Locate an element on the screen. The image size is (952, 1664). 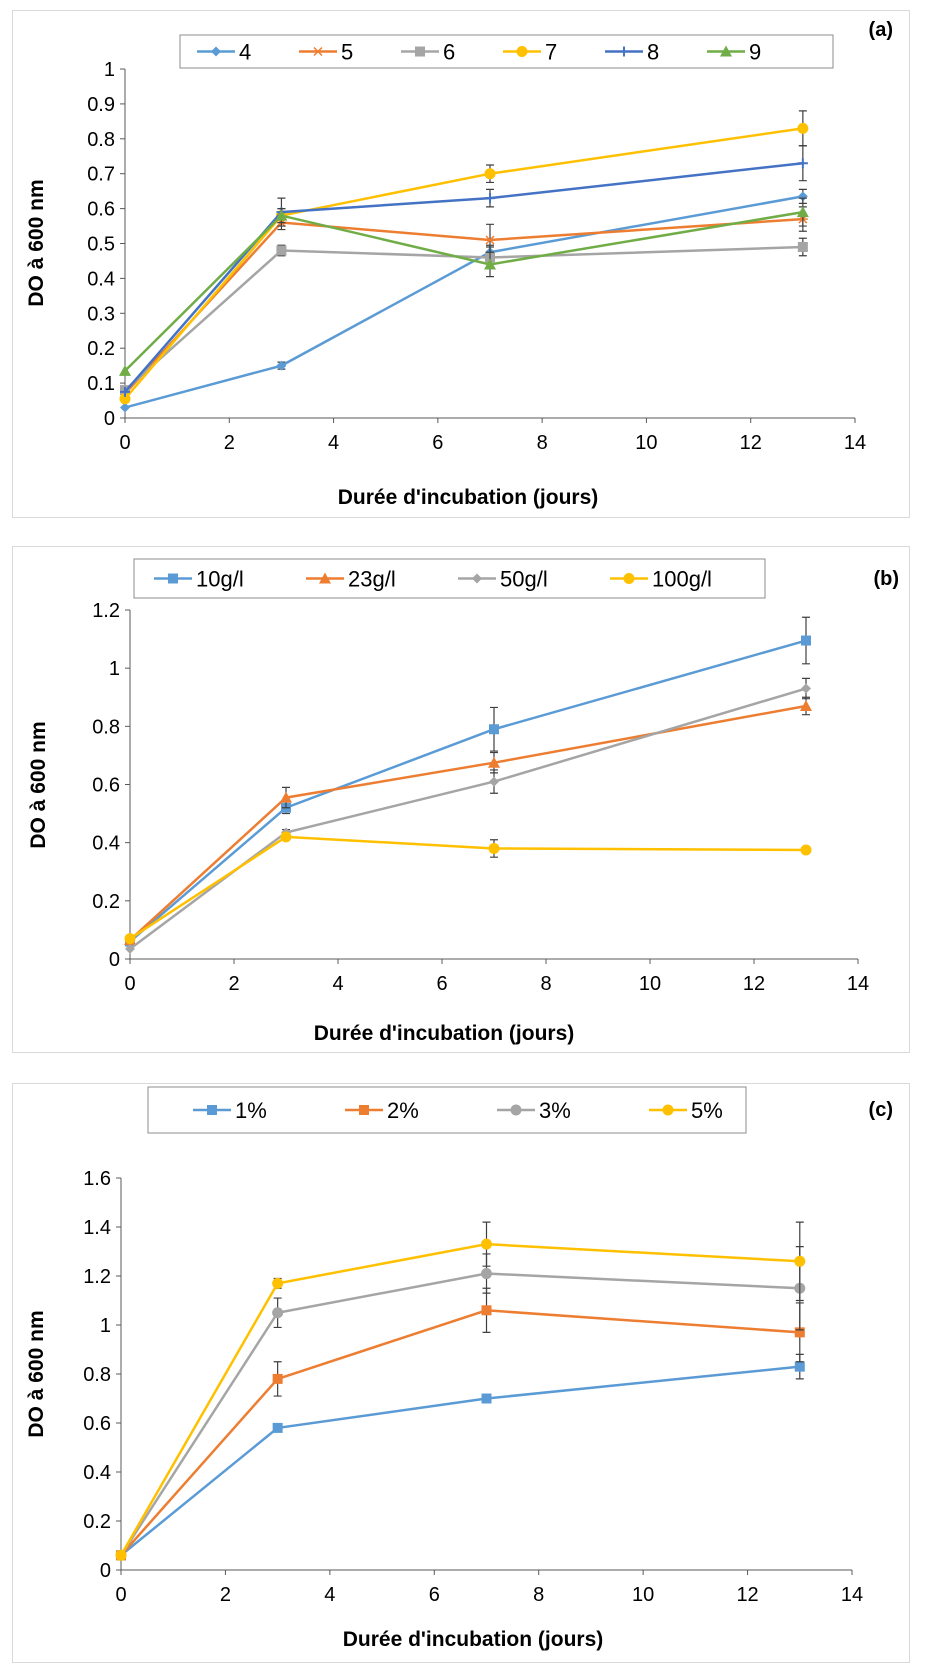
chart-a-y-tick-label: 0.7 is located at coordinates (101, 175).